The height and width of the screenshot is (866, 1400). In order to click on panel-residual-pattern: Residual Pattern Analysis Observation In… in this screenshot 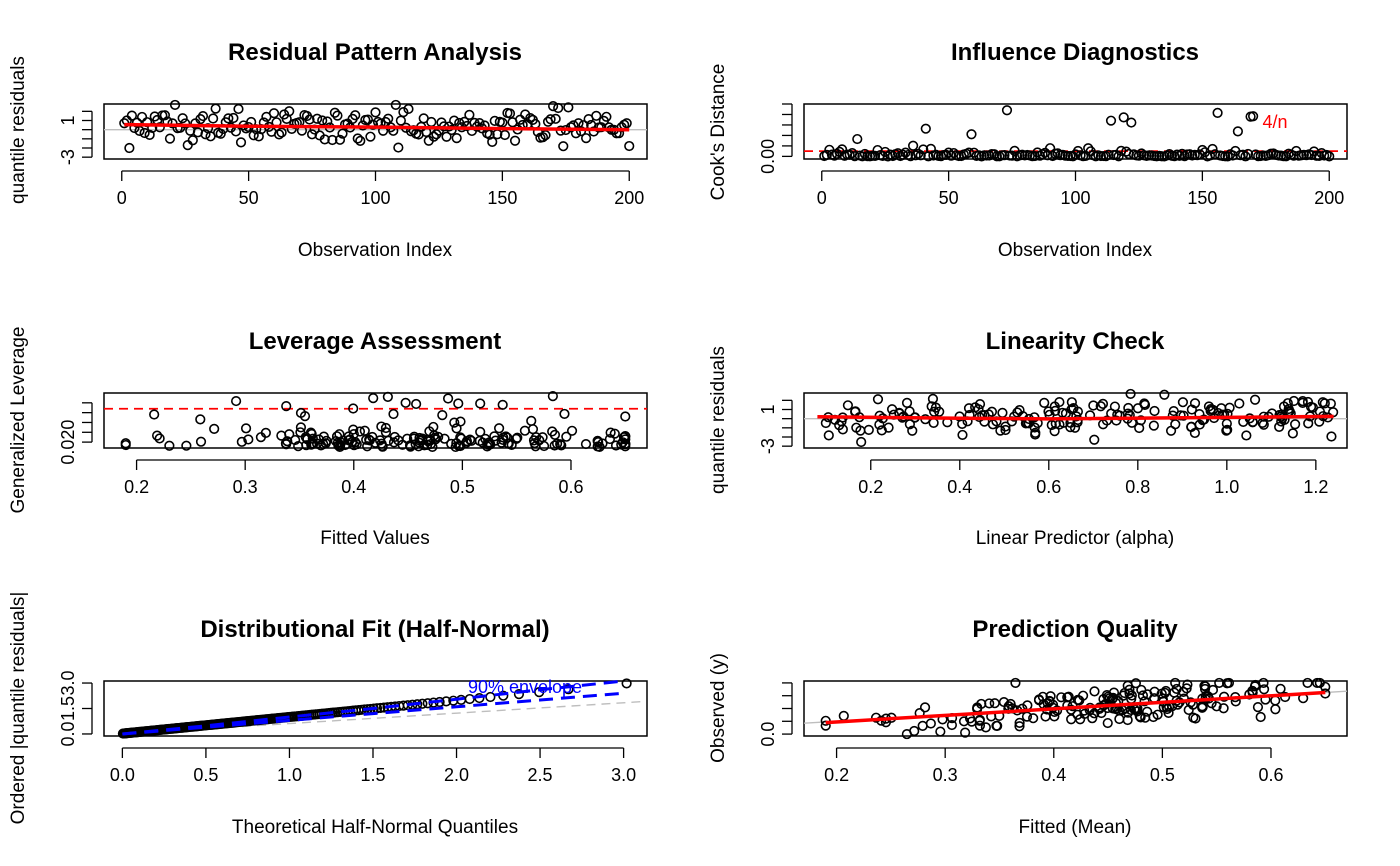, I will do `click(328, 150)`.